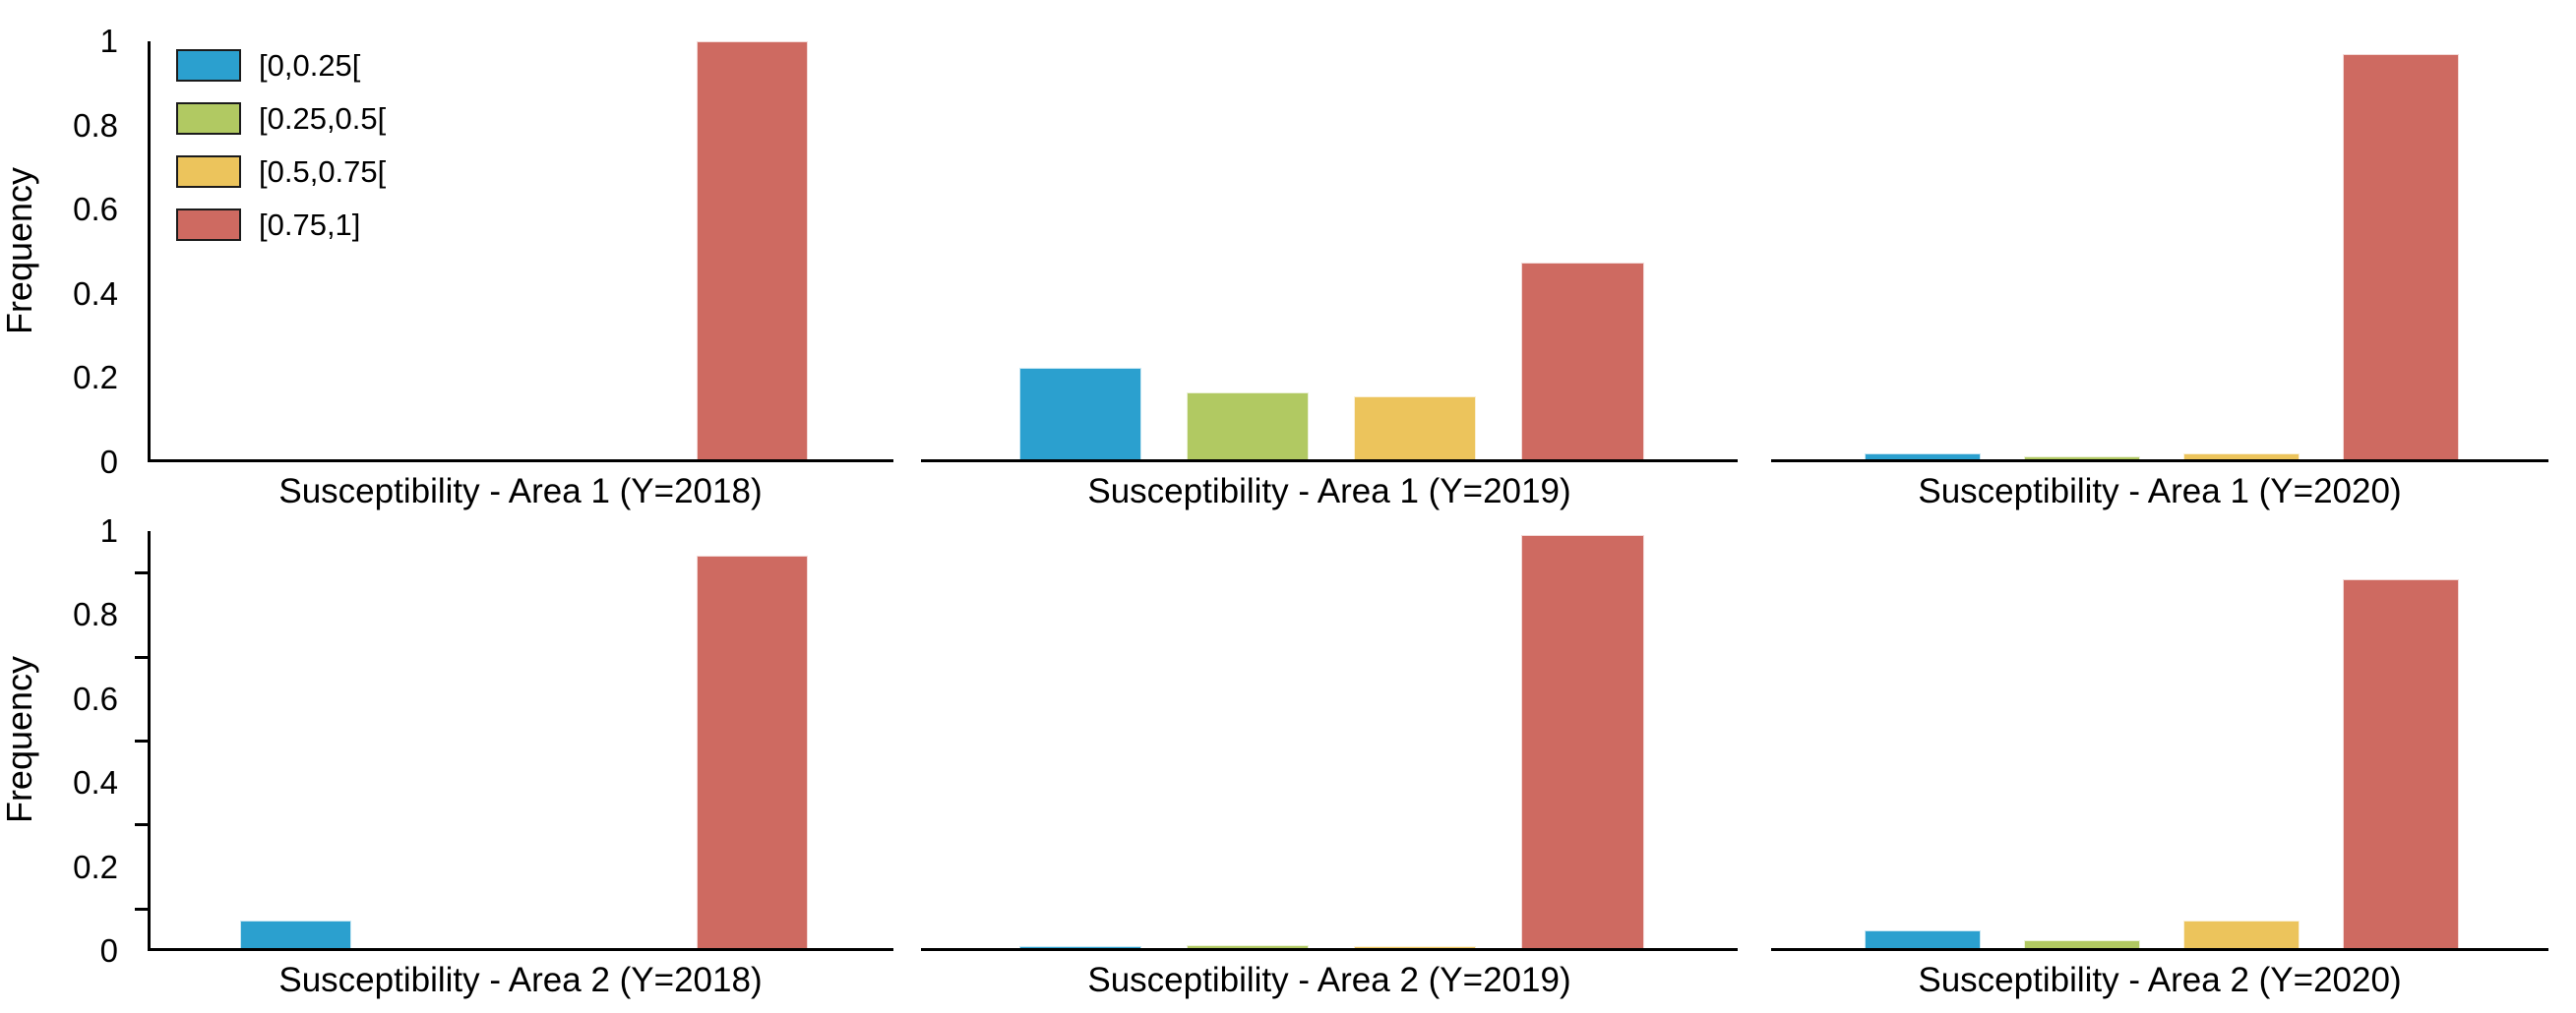 The width and height of the screenshot is (2576, 1013). What do you see at coordinates (2160, 491) in the screenshot?
I see `x-axis-label: Susceptibility - Area 1 (Y=2020)` at bounding box center [2160, 491].